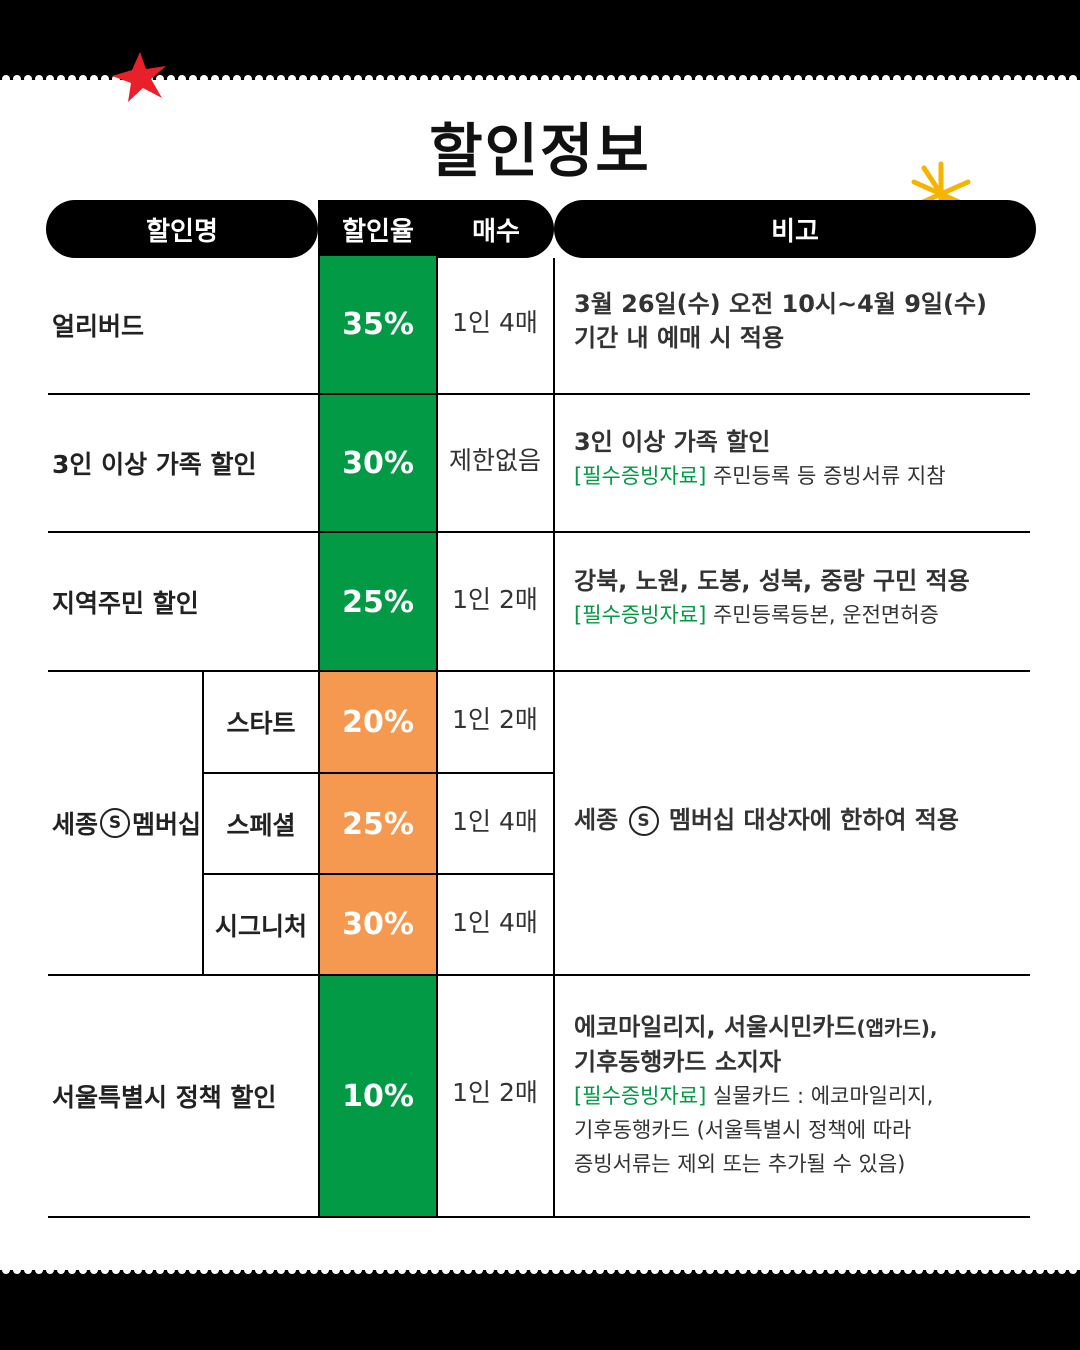 The height and width of the screenshot is (1350, 1080). What do you see at coordinates (495, 922) in the screenshot?
I see `tier-count: 1인 4매` at bounding box center [495, 922].